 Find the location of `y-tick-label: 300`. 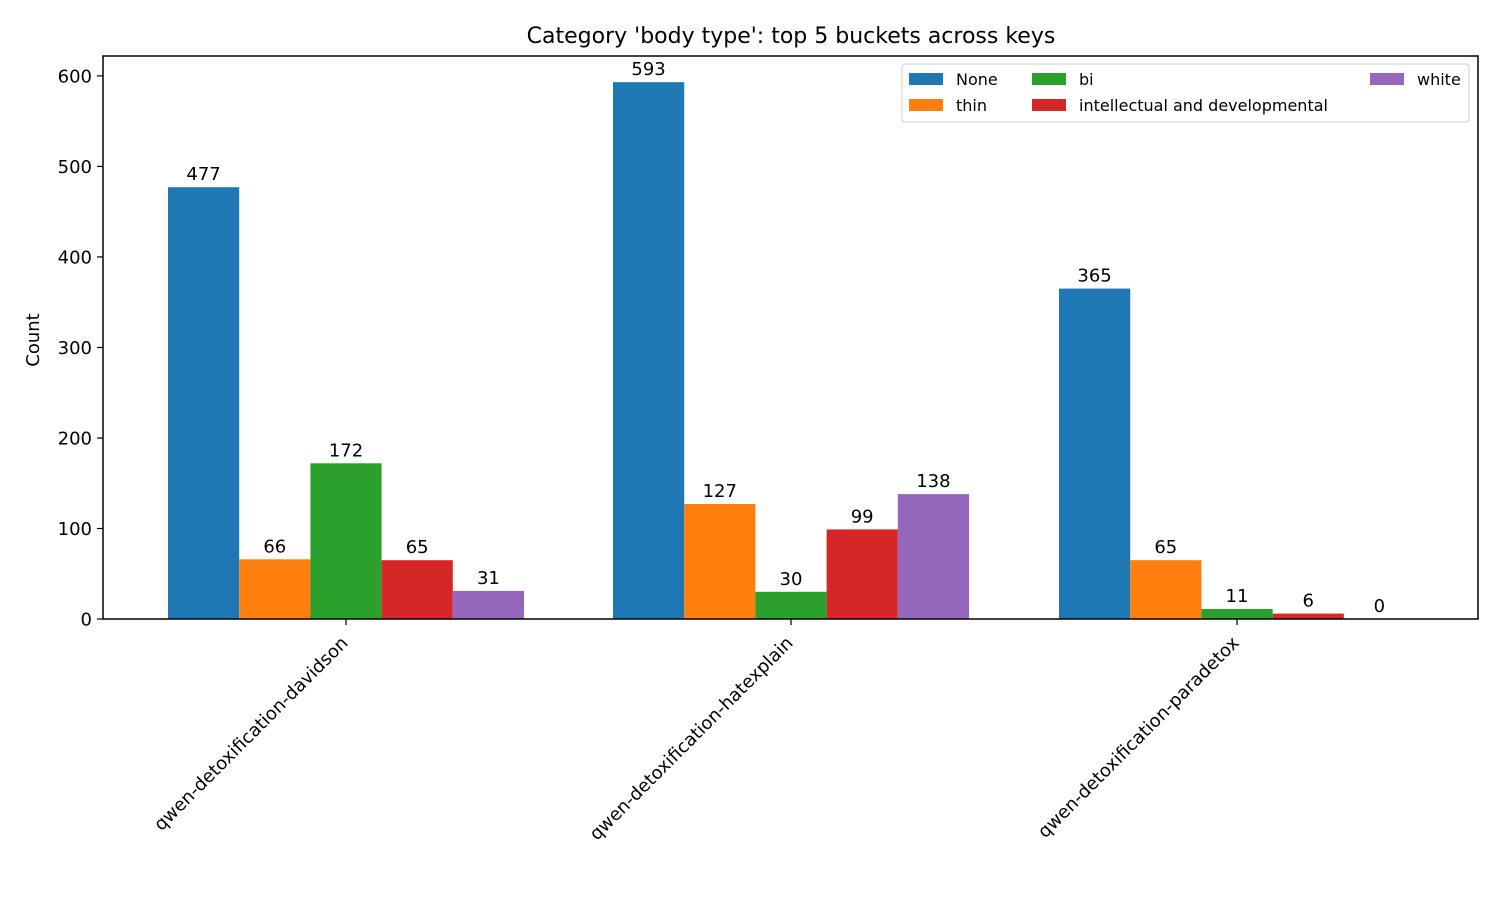

y-tick-label: 300 is located at coordinates (75, 348).